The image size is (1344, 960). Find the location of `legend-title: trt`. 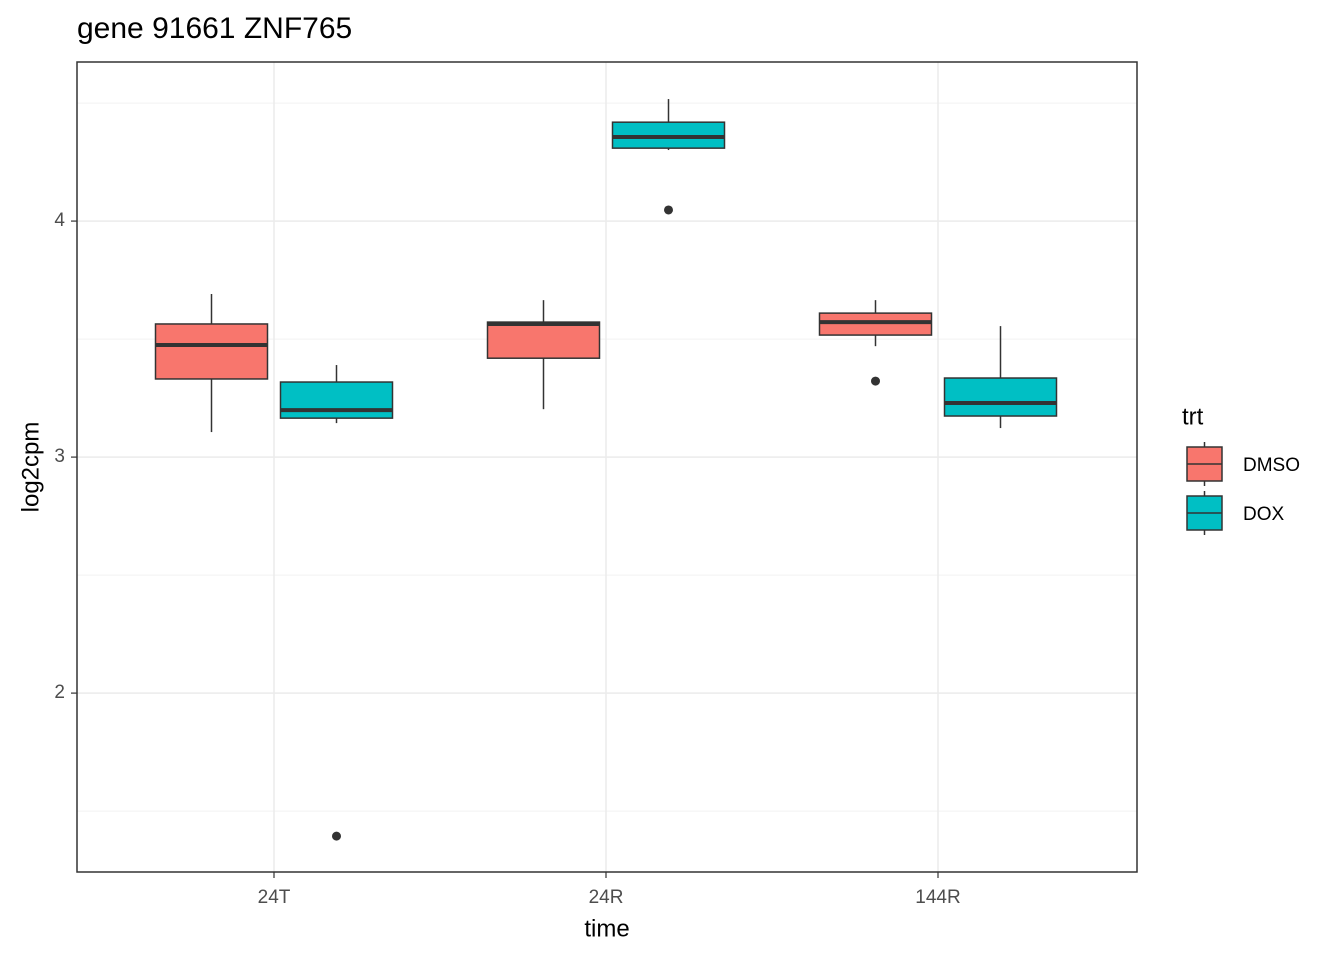

legend-title: trt is located at coordinates (1193, 416).